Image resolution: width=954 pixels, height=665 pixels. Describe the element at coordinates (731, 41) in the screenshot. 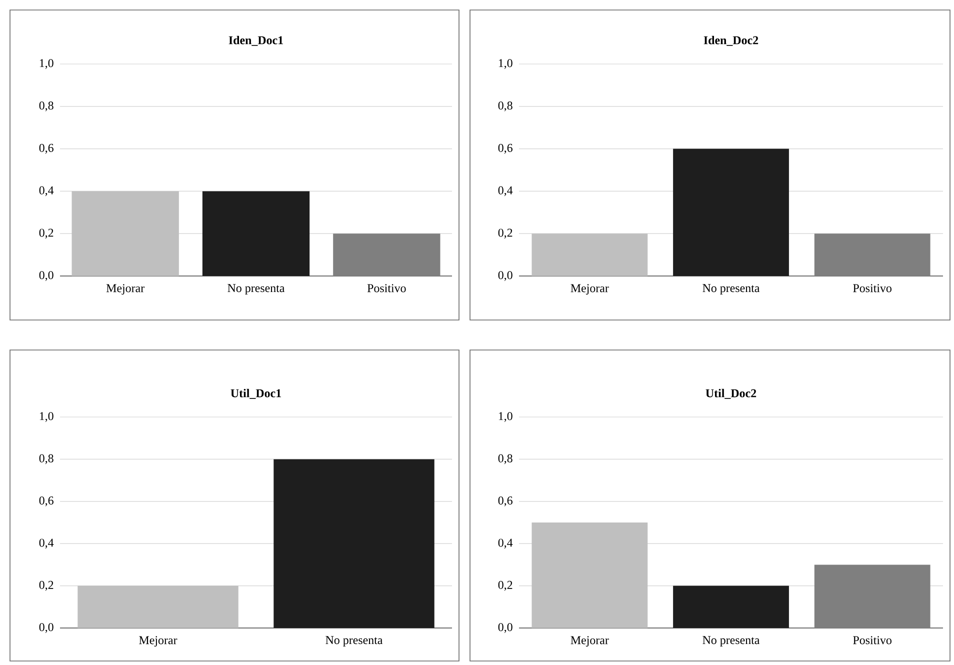

I see `chart-title: Iden_Doc2` at that location.